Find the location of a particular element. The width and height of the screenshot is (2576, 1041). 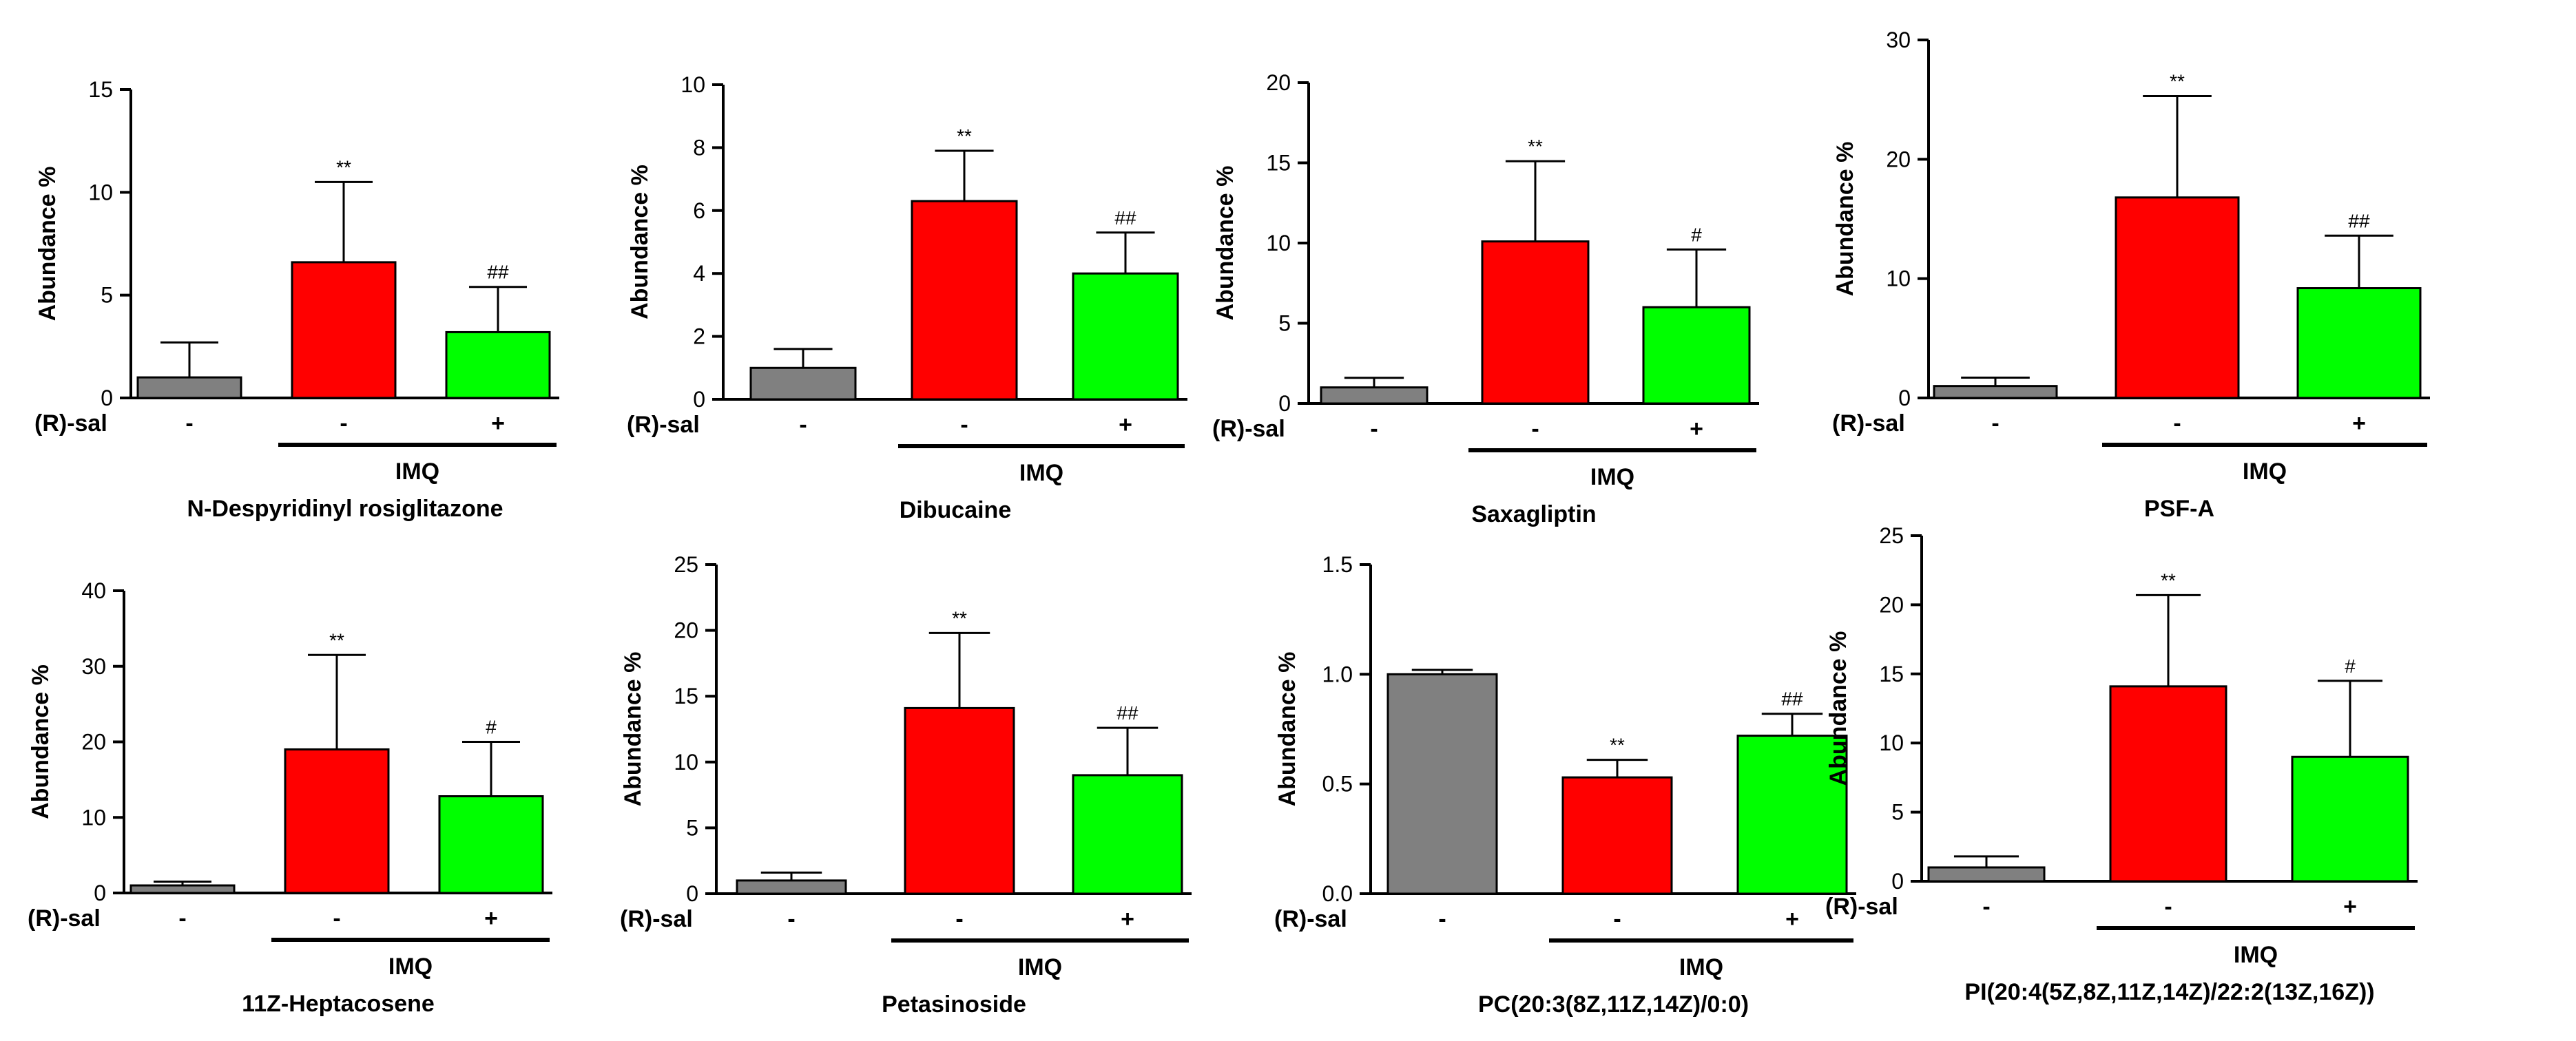

y-tick-label: 30 is located at coordinates (1898, 40).